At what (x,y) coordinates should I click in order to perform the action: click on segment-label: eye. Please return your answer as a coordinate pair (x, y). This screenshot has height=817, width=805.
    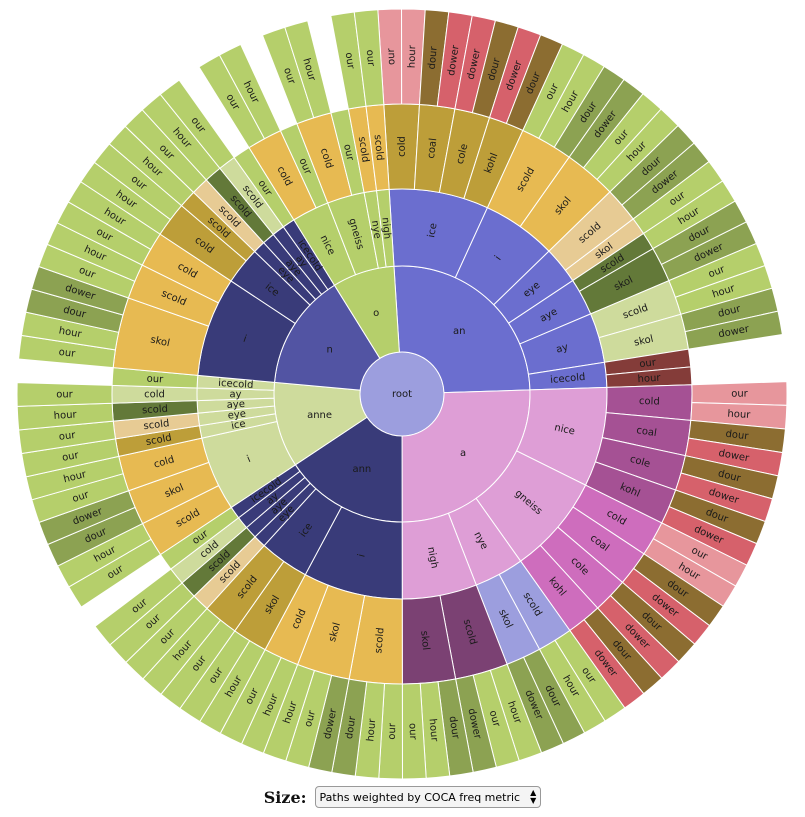
    Looking at the image, I should click on (236, 415).